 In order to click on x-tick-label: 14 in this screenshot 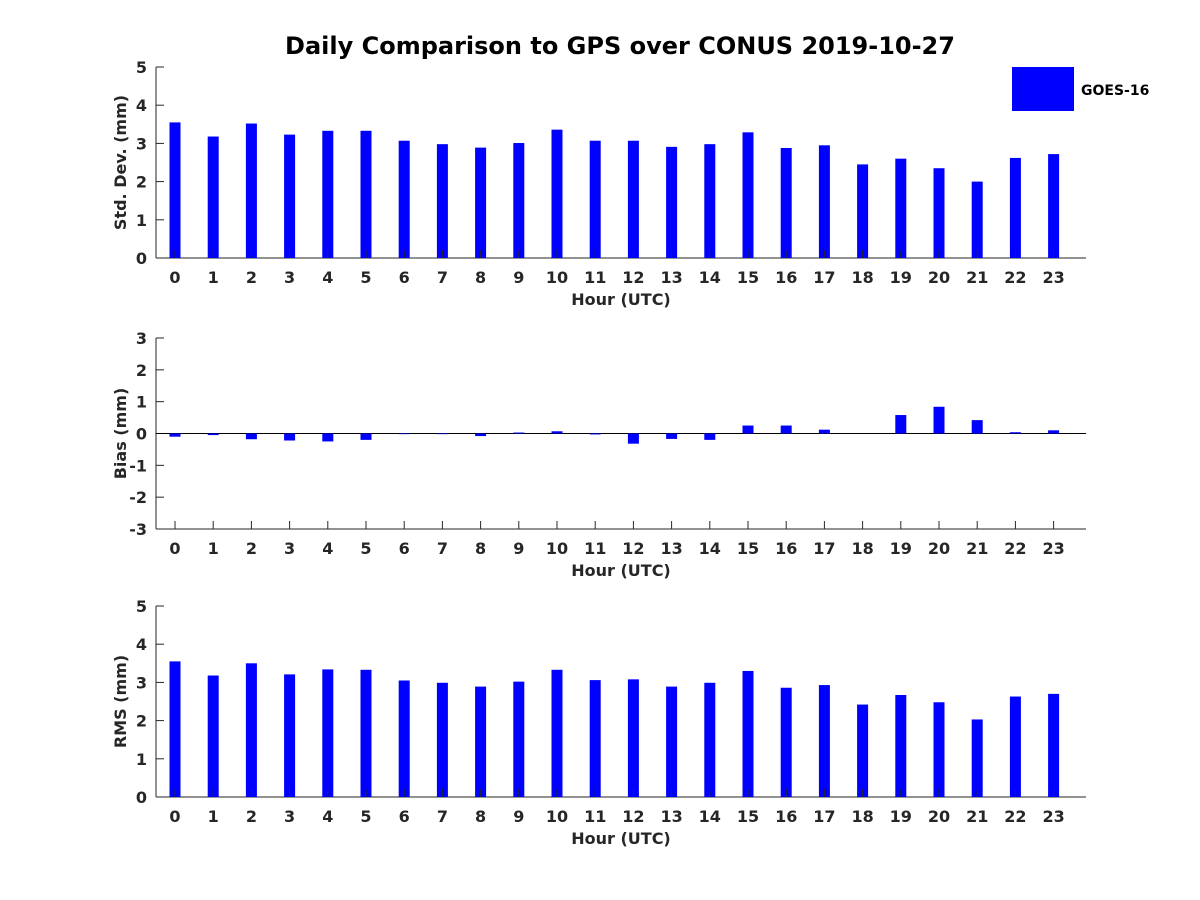, I will do `click(710, 277)`.